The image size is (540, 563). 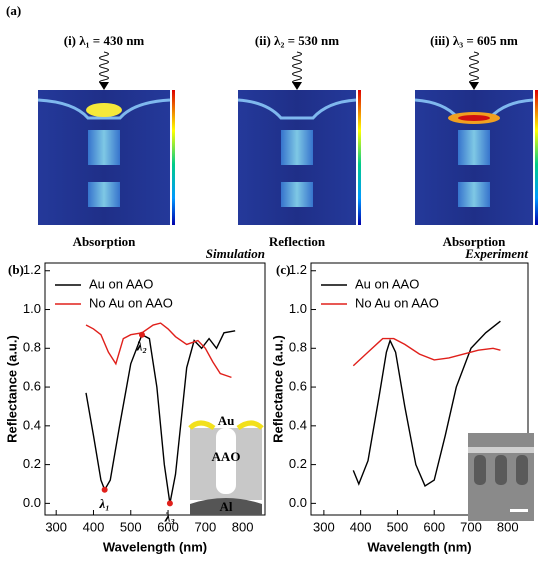 I want to click on panel-title: (iii) λ₃ = 605 nm, so click(x=474, y=40).